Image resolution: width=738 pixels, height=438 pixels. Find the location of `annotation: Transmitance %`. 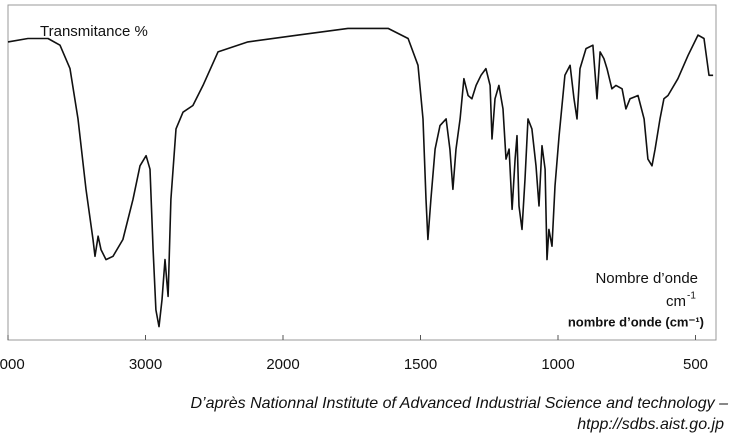

annotation: Transmitance % is located at coordinates (94, 31).